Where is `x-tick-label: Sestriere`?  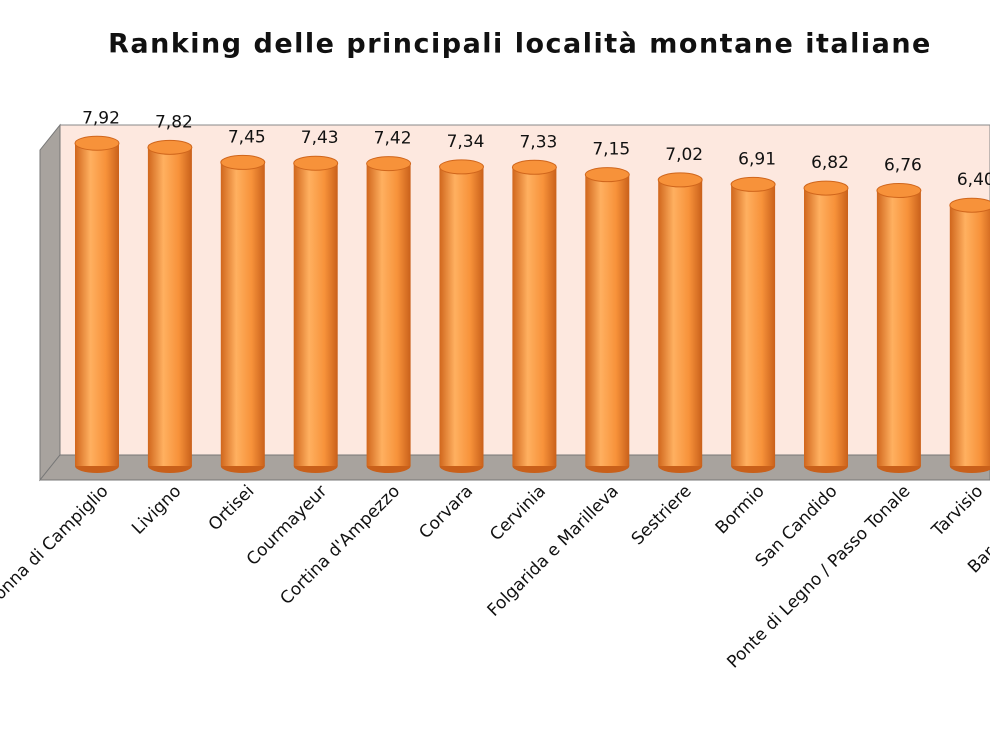
x-tick-label: Sestriere is located at coordinates (662, 515).